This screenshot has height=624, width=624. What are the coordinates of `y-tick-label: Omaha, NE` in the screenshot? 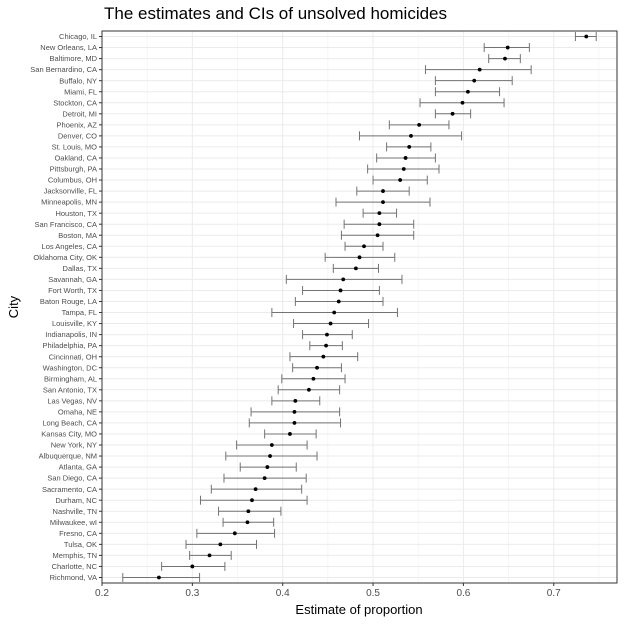 It's located at (77, 411).